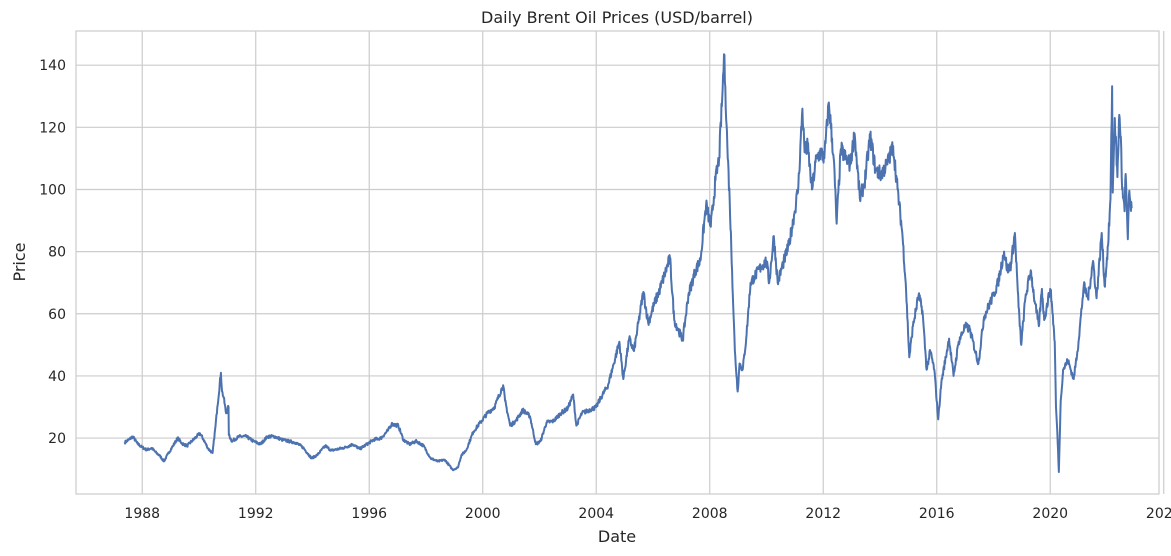 The image size is (1171, 556). Describe the element at coordinates (369, 514) in the screenshot. I see `x-tick-label: 1996` at that location.